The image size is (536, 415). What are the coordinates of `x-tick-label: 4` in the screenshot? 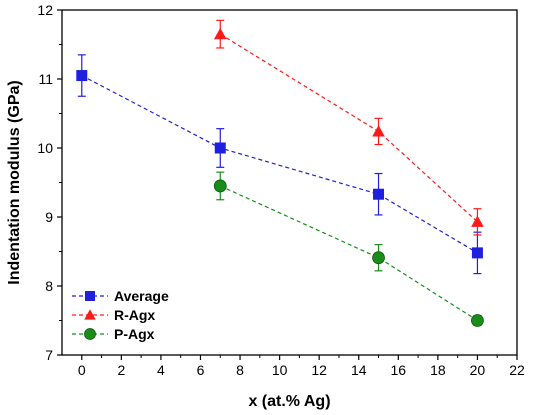 It's located at (161, 370).